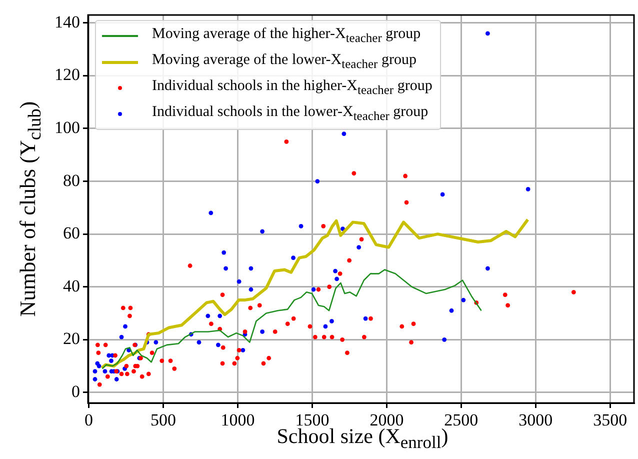 This screenshot has width=638, height=459. What do you see at coordinates (71, 338) in the screenshot?
I see `y-tick-label: 20` at bounding box center [71, 338].